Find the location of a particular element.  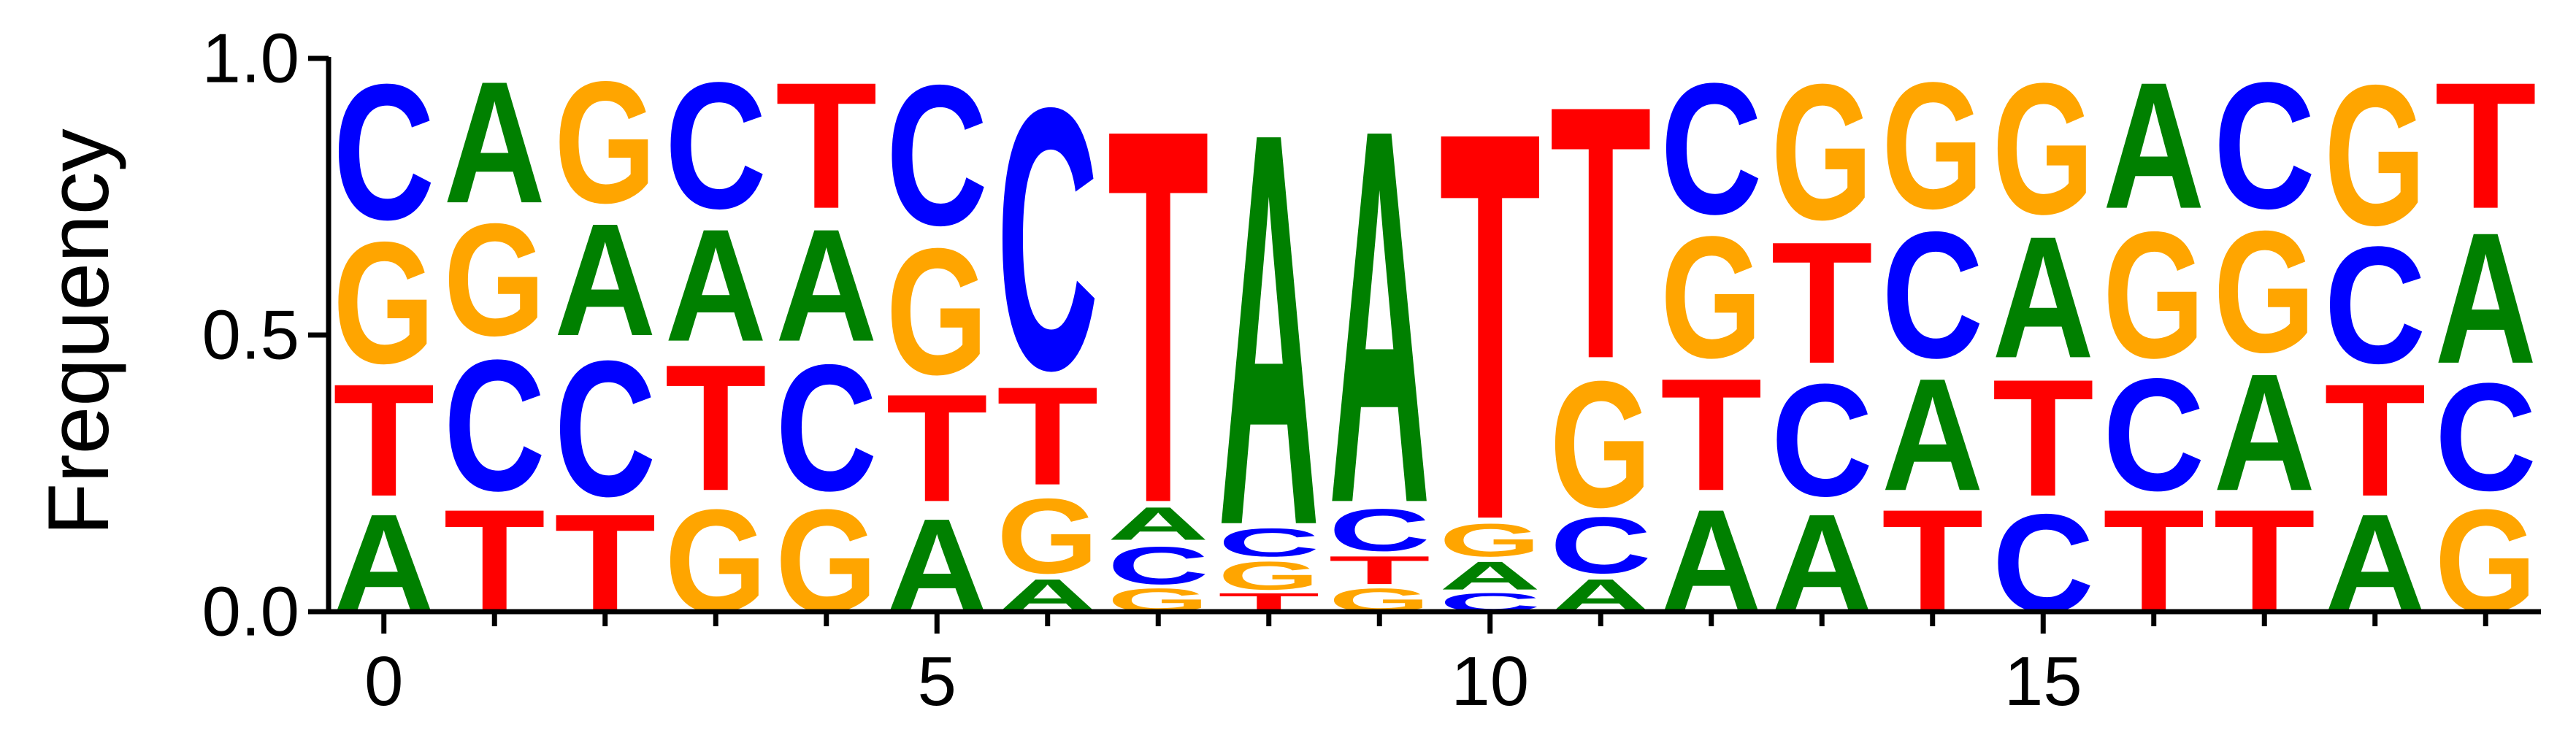

y-axis-label: Frequency is located at coordinates (79, 332).